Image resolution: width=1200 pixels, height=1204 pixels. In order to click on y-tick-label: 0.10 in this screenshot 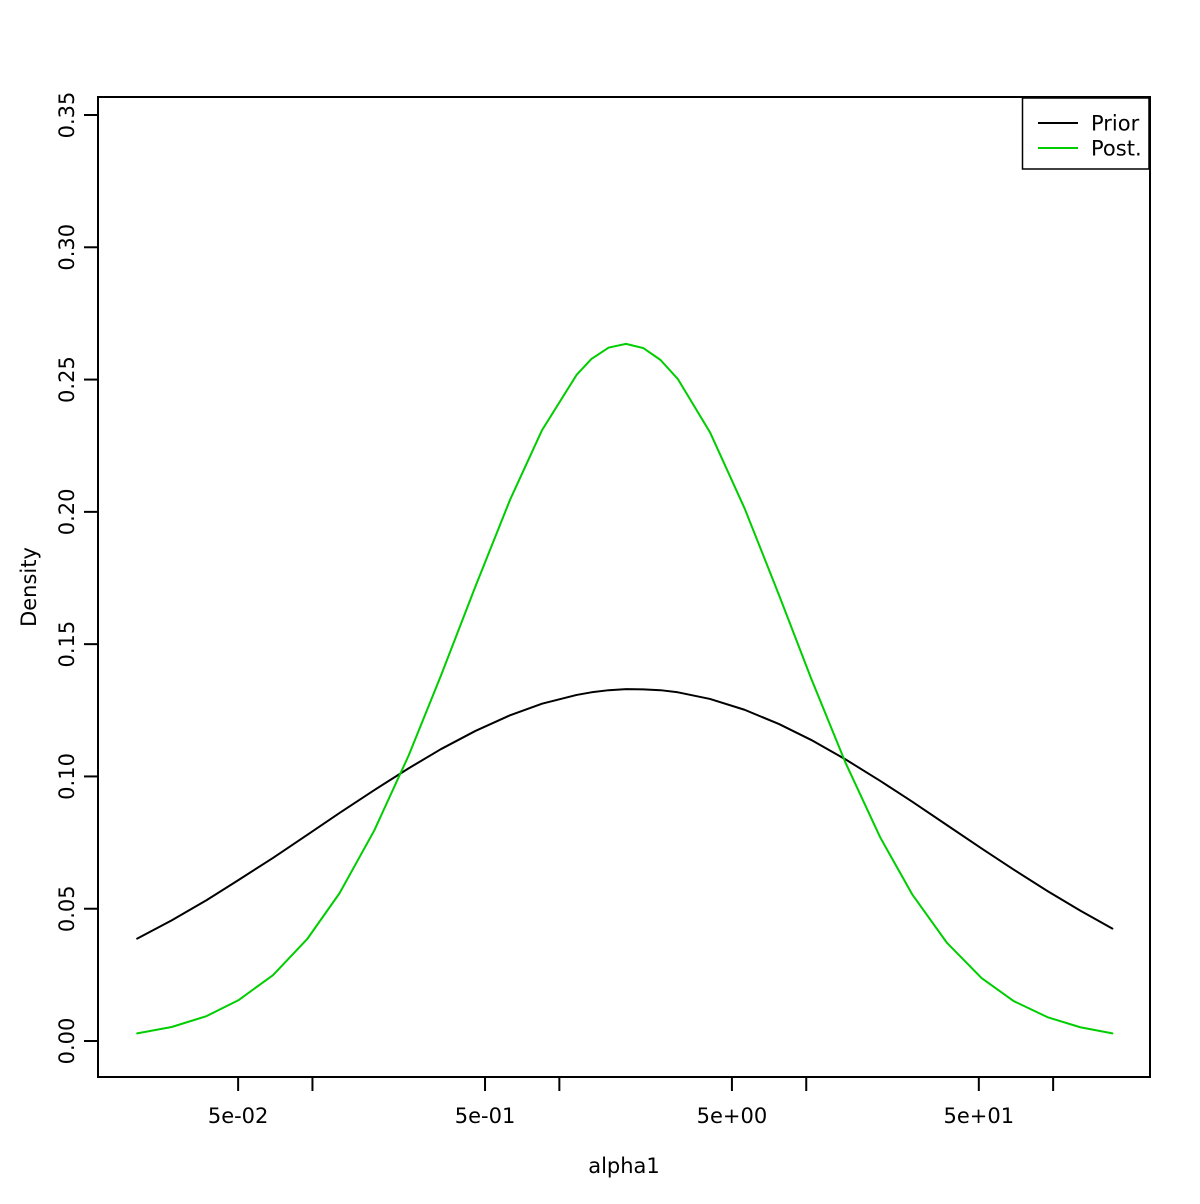, I will do `click(67, 776)`.